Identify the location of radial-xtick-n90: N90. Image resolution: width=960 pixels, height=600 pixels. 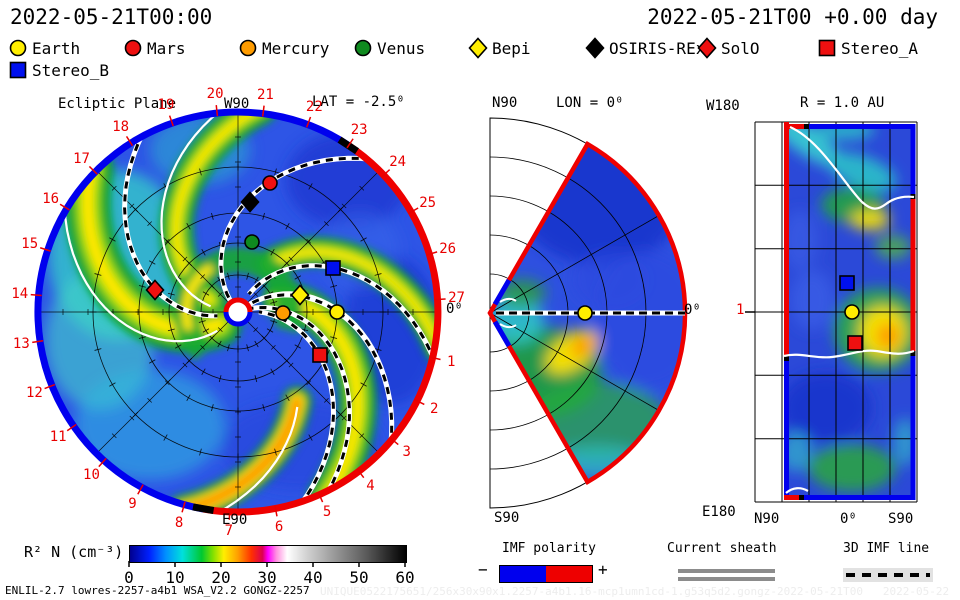
(767, 519).